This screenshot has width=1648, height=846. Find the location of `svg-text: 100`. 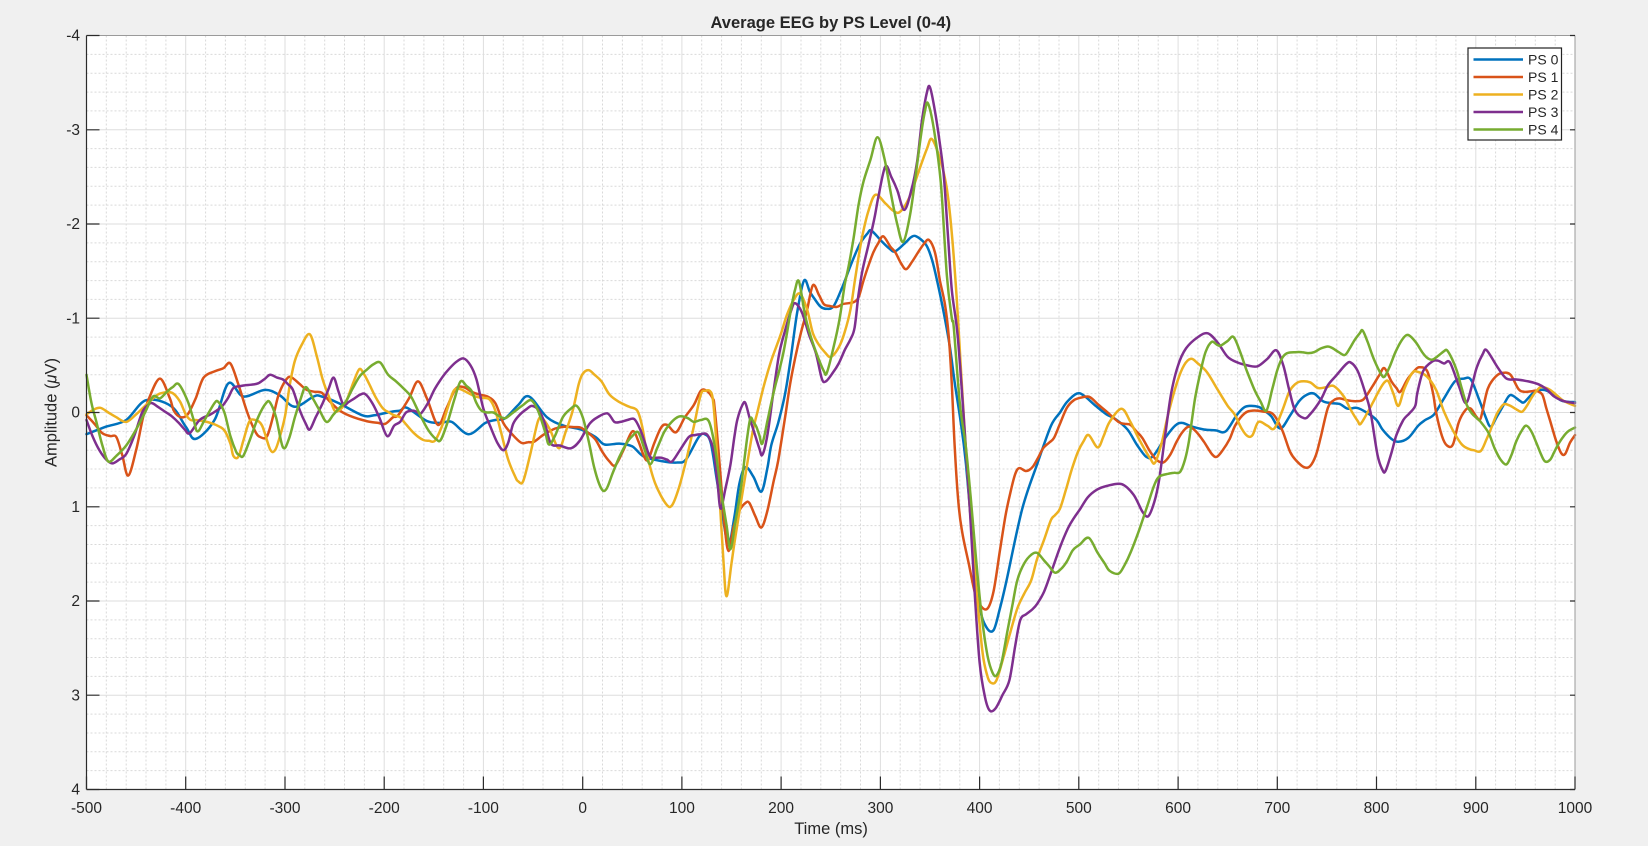

svg-text: 100 is located at coordinates (682, 808).